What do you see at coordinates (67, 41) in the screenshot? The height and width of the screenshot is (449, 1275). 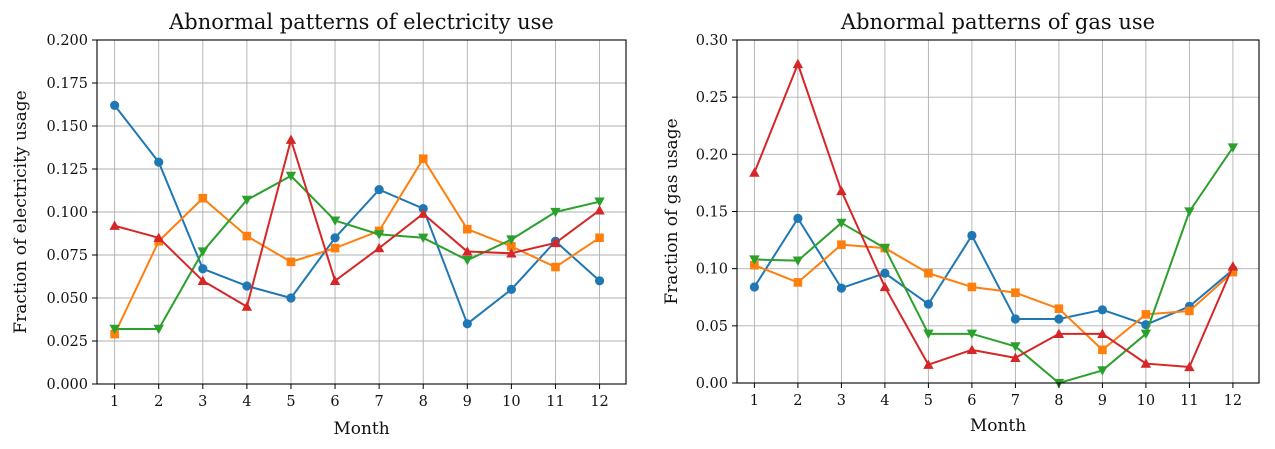 I see `y-tick-label: 0.200` at bounding box center [67, 41].